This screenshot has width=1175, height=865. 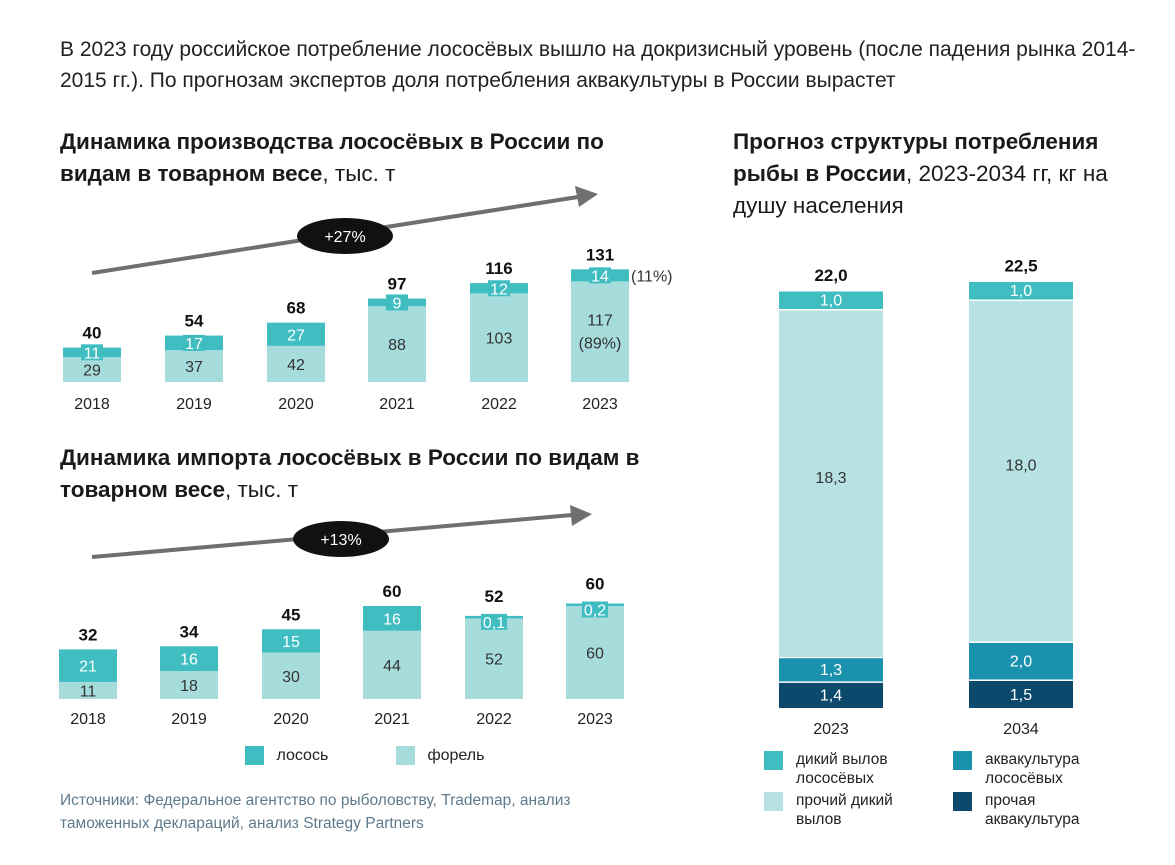 I want to click on production-label-salmon-2023: 14, so click(x=600, y=276).